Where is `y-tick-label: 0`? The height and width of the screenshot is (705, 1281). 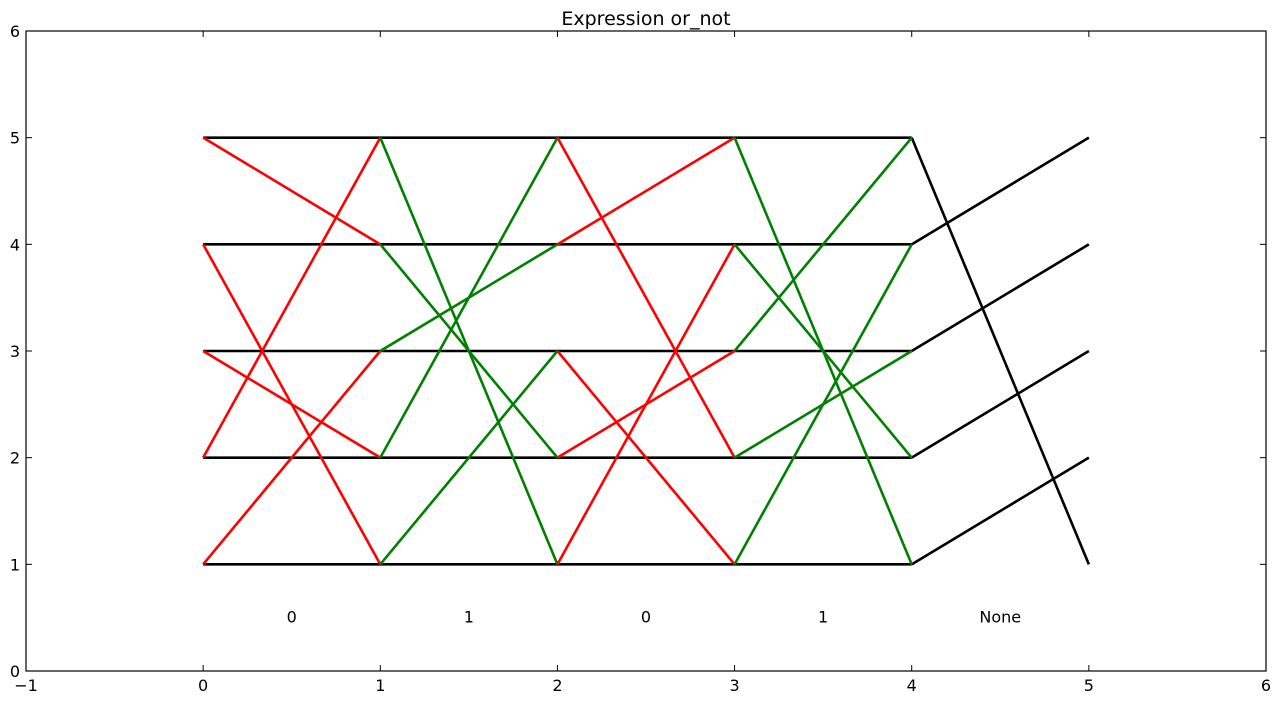 y-tick-label: 0 is located at coordinates (15, 671).